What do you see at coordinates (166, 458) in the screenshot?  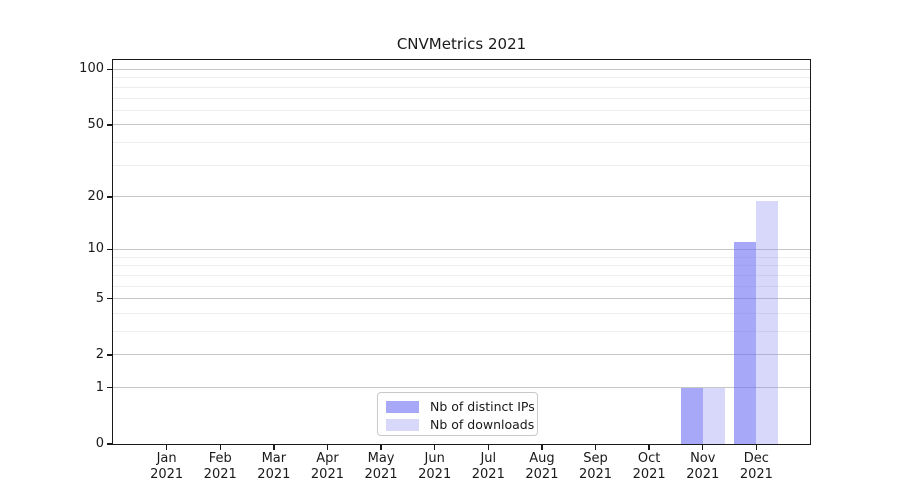 I see `x-tick-month: Jan` at bounding box center [166, 458].